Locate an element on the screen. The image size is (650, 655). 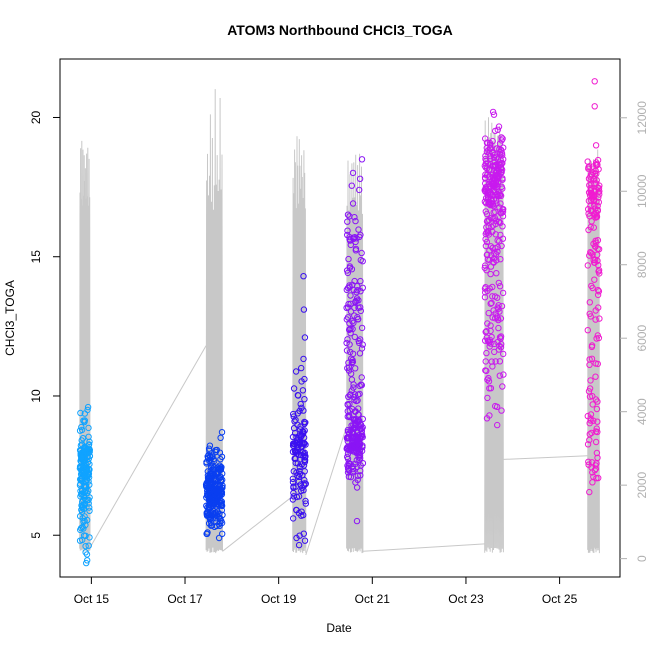
y2-tick-label: 4000 is located at coordinates (642, 411).